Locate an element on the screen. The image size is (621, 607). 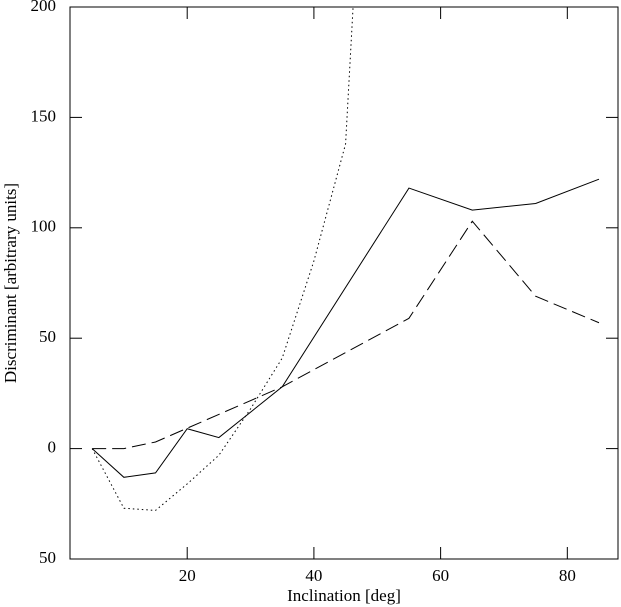
y-tick-label: 100 is located at coordinates (44, 226).